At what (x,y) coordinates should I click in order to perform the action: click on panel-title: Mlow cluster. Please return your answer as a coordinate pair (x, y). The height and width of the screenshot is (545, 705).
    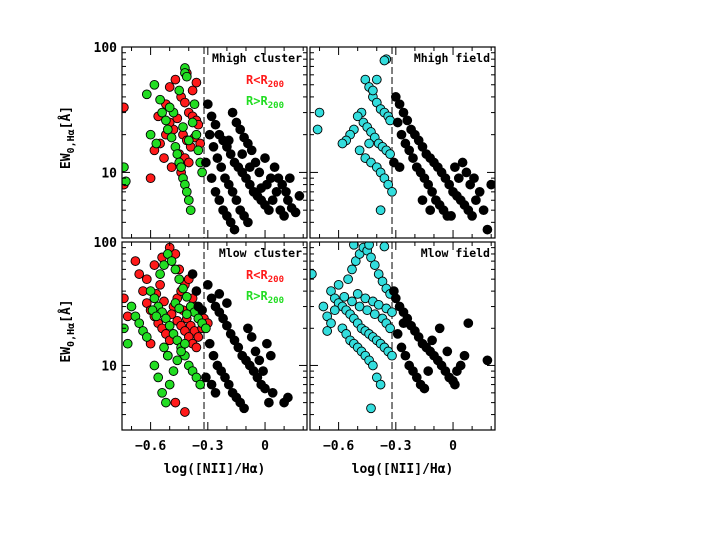
    Looking at the image, I should click on (260, 253).